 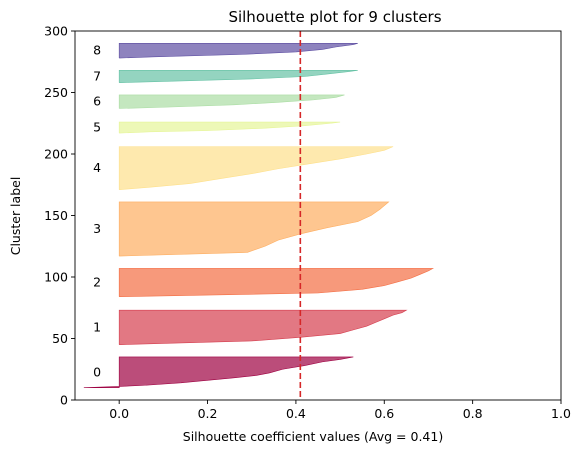 What do you see at coordinates (56, 92) in the screenshot?
I see `y-tick-label: 250` at bounding box center [56, 92].